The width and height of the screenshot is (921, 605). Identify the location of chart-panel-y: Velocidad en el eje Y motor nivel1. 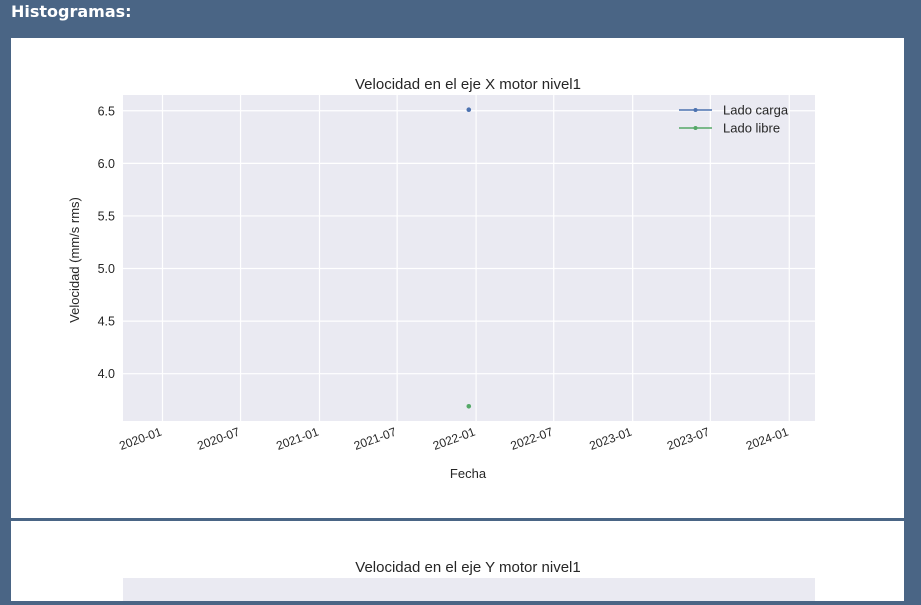
(457, 563).